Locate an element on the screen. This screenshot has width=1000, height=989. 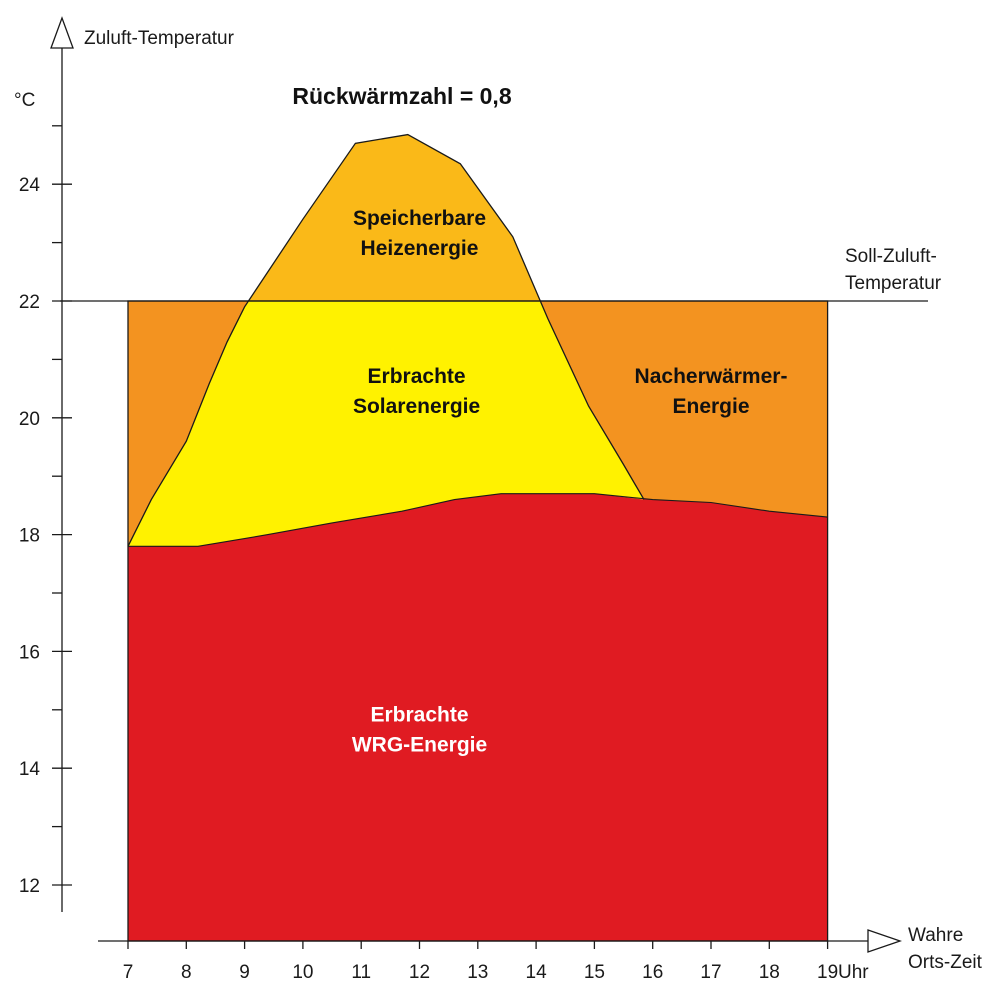
x-tick-label: 12 is located at coordinates (419, 972).